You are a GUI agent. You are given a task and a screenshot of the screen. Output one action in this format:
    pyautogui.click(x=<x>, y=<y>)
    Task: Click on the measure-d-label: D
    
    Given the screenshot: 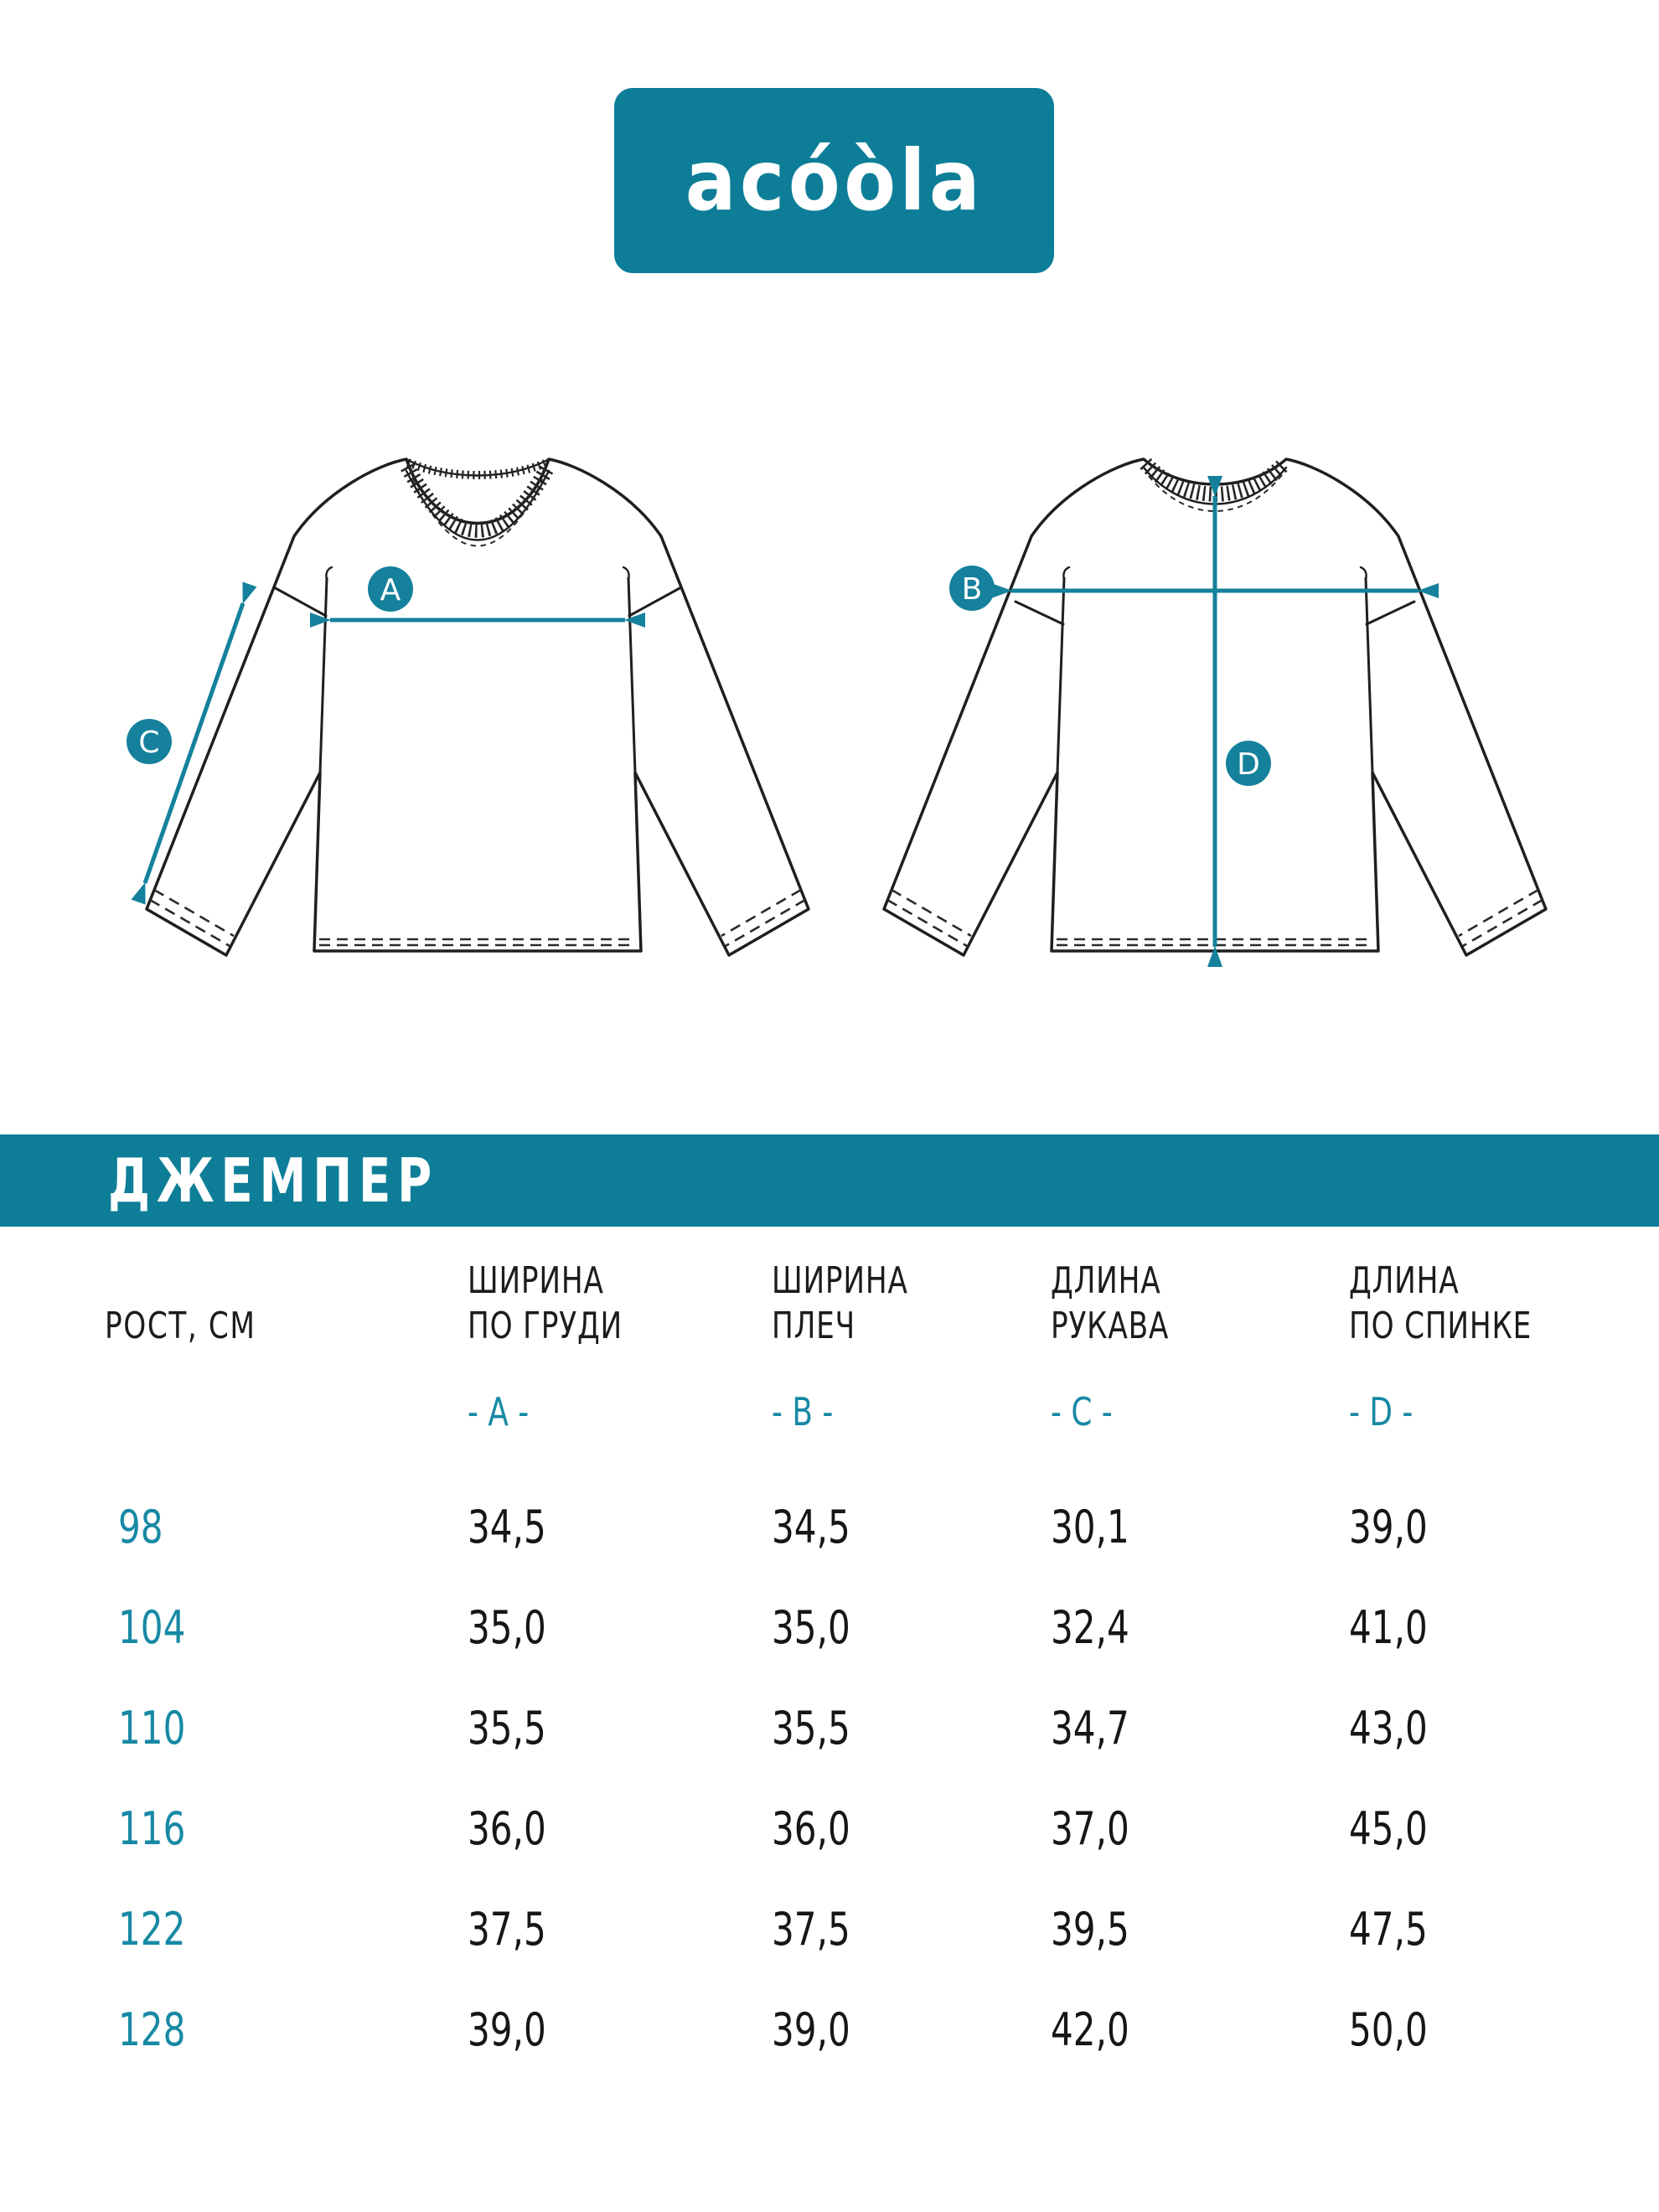 What is the action you would take?
    pyautogui.click(x=1248, y=764)
    